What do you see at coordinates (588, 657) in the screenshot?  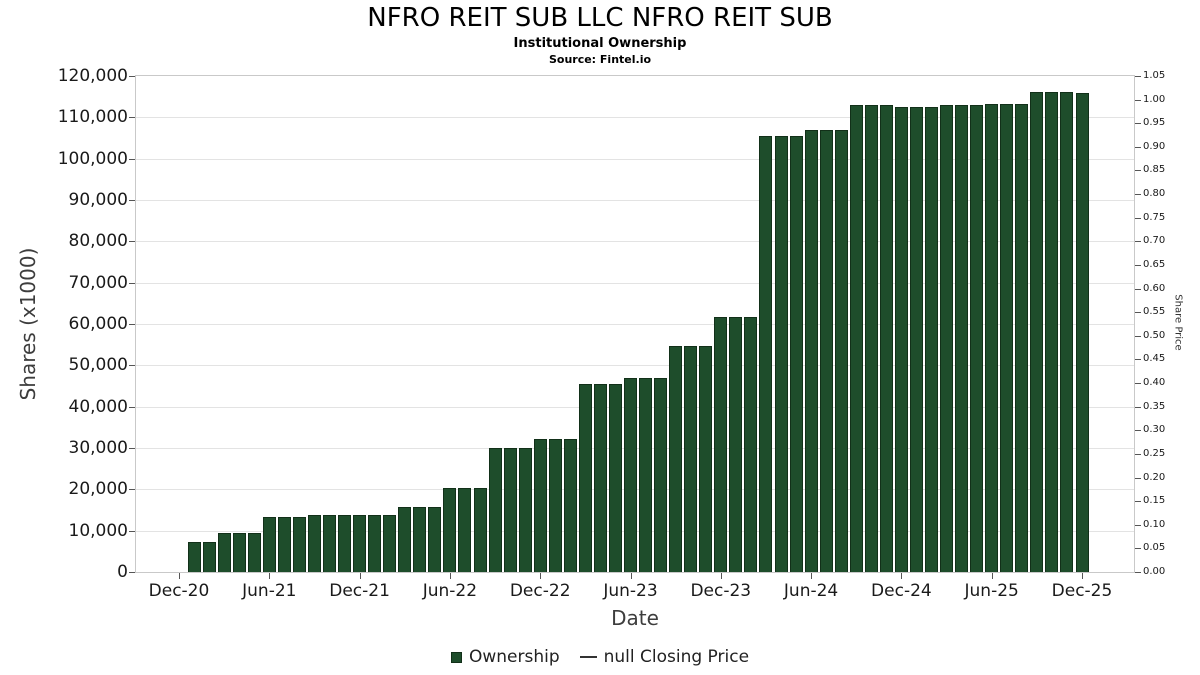 I see `closing-price-line-icon` at bounding box center [588, 657].